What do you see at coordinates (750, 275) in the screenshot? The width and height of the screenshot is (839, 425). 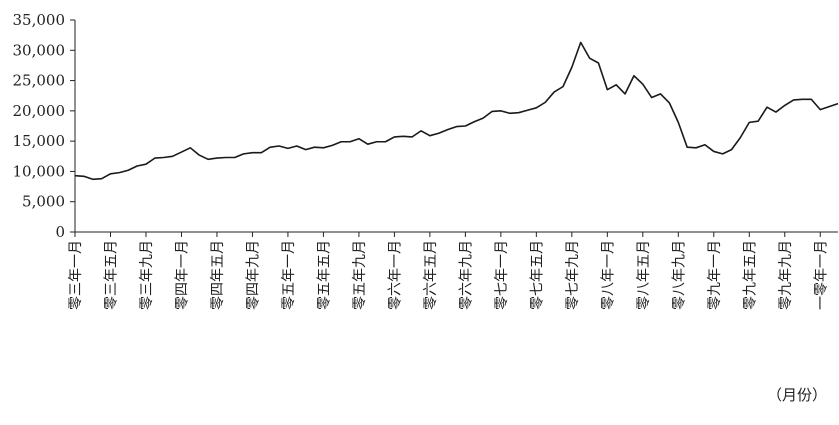 I see `x-tick-label: 零九年五月` at bounding box center [750, 275].